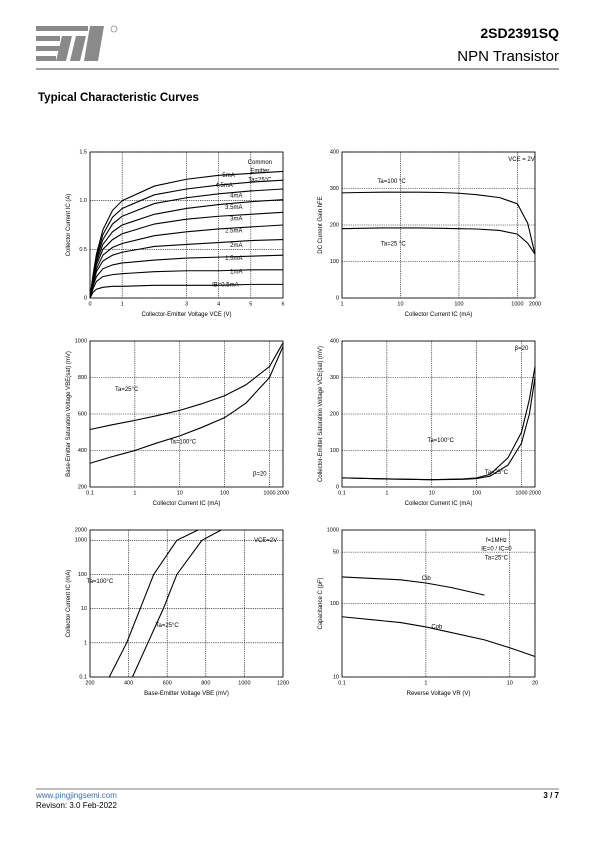  I want to click on y-tick-label: 50, so click(336, 553).